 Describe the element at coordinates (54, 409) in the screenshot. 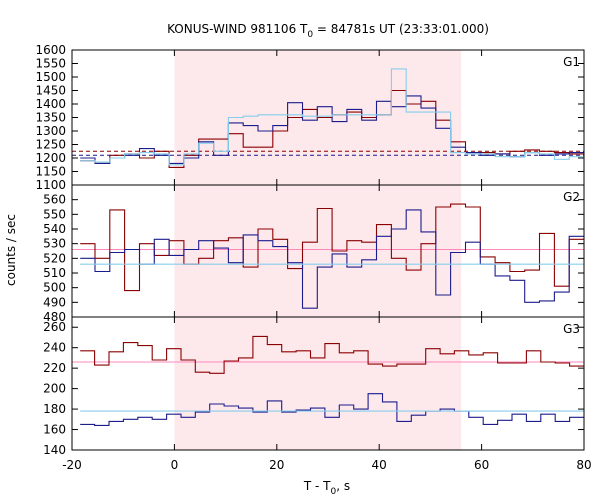

I see `y-tick-label-g3: 180` at that location.